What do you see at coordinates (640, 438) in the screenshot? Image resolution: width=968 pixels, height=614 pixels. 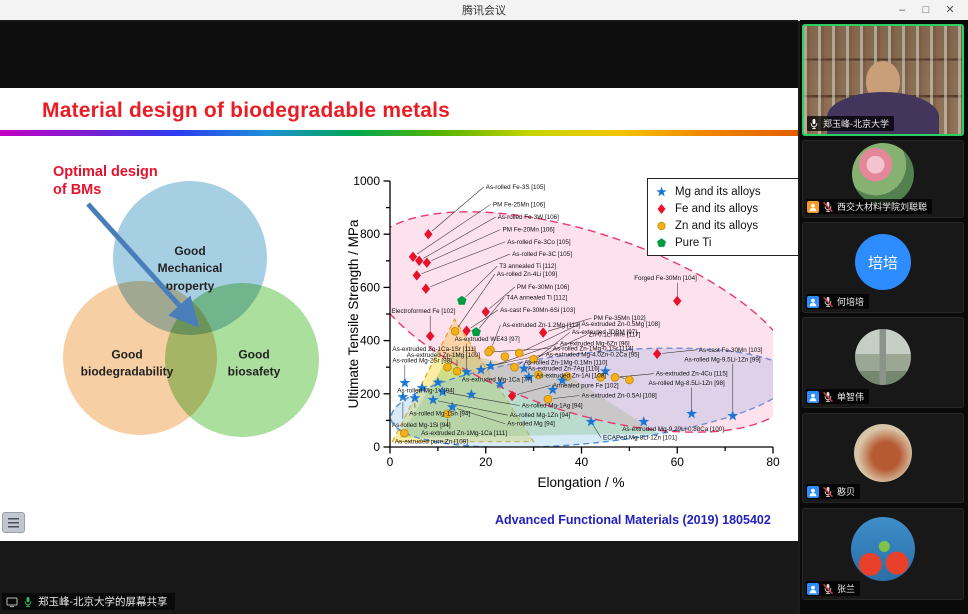 I see `svg-text: ECAPed Mg-8Li-1Zn [101]` at bounding box center [640, 438].